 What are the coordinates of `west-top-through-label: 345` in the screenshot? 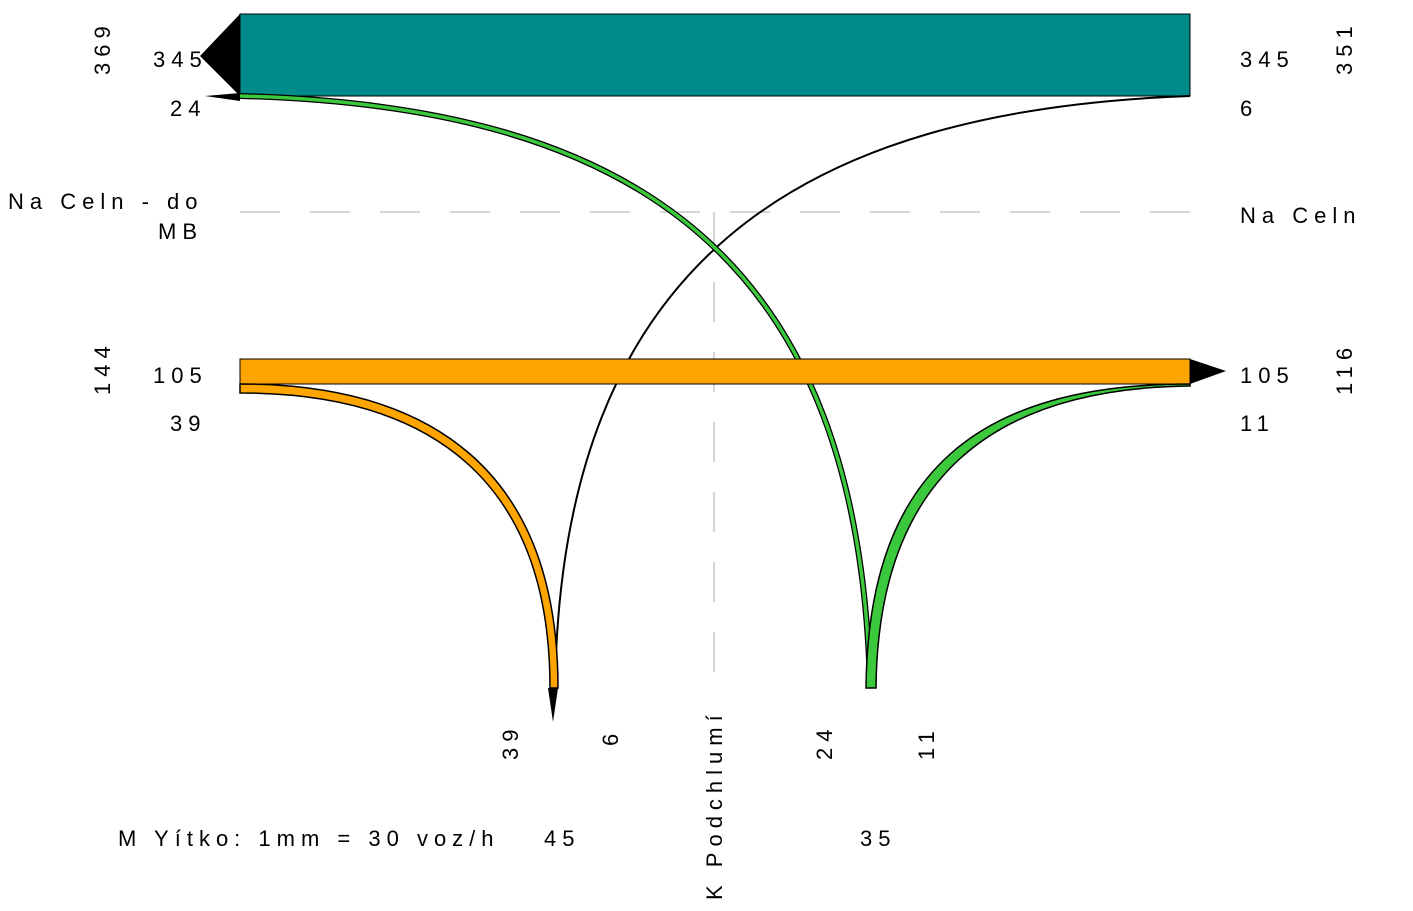 It's located at (180, 59).